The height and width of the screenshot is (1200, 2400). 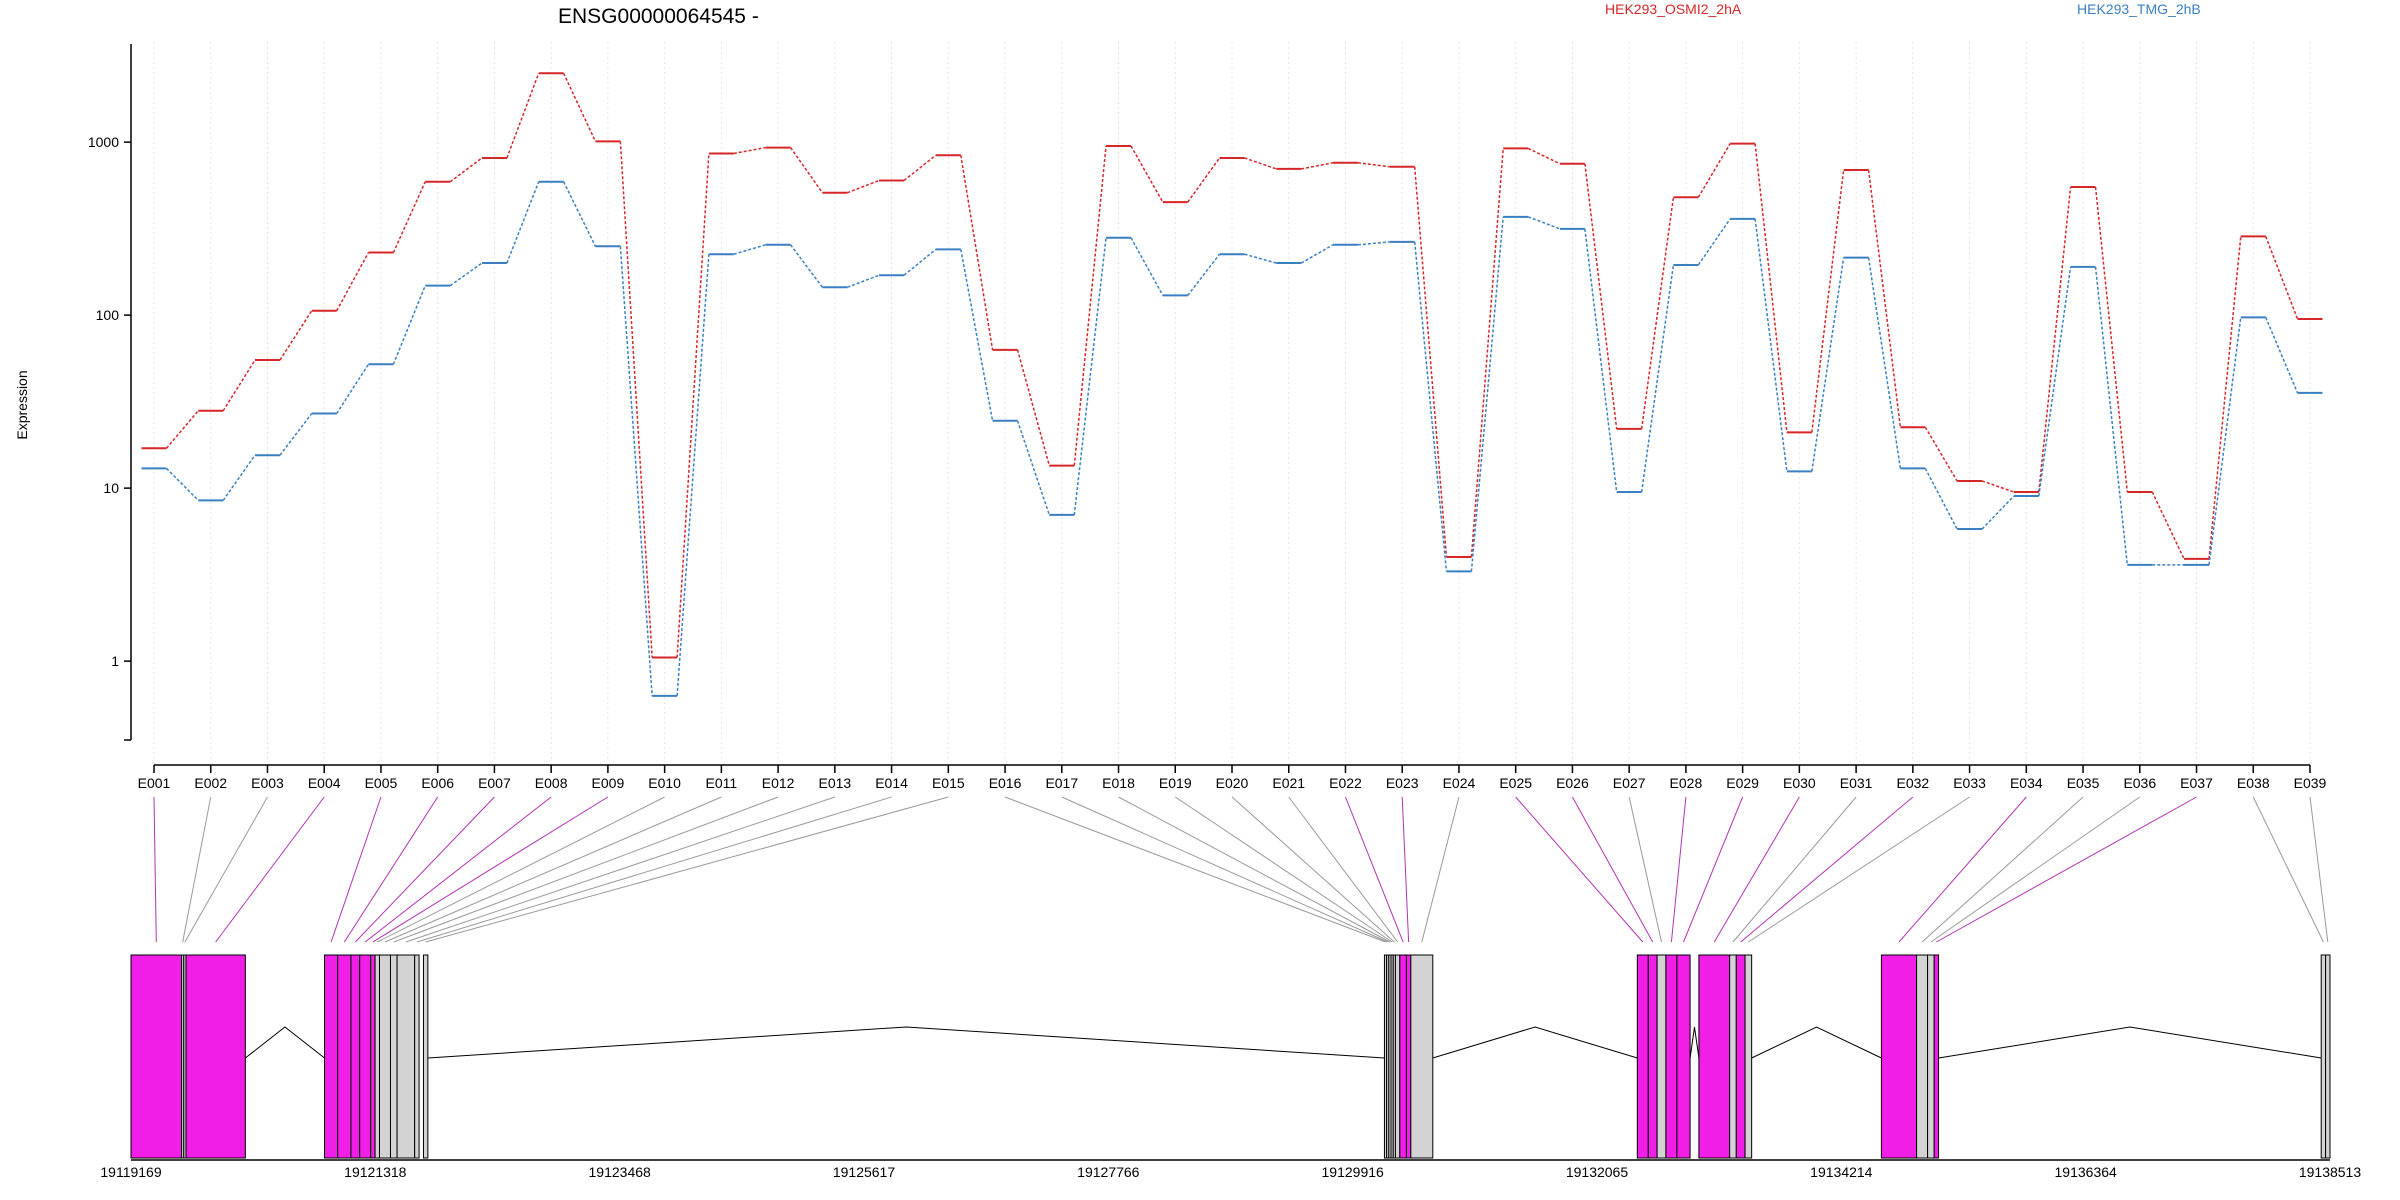 What do you see at coordinates (355, 1056) in the screenshot?
I see `exon-block-E007` at bounding box center [355, 1056].